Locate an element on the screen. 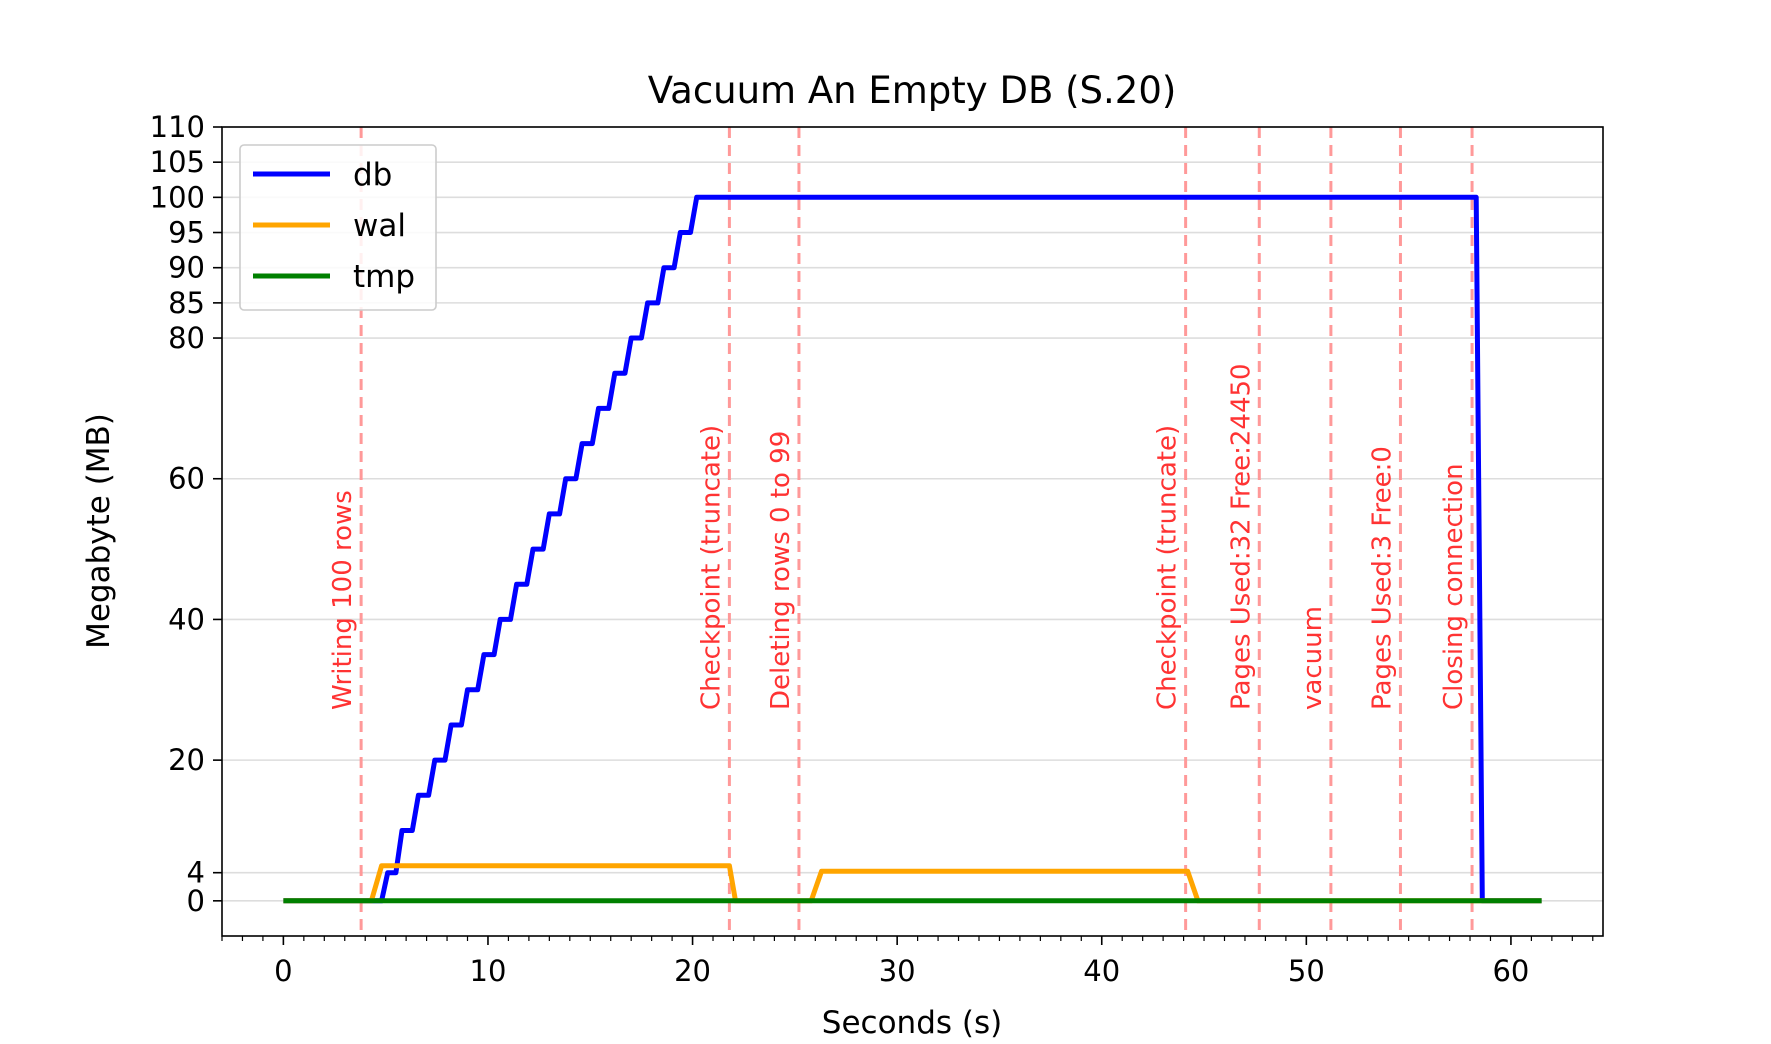 This screenshot has width=1771, height=1044. x-axis-label: Seconds (s) is located at coordinates (912, 1023).